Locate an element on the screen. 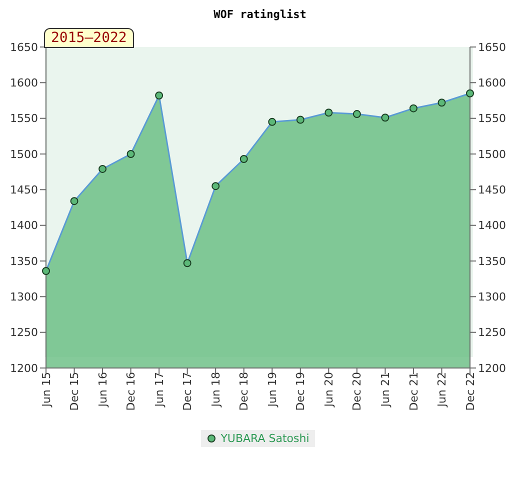 This screenshot has width=520, height=480. x-tick-label: Dec 20 is located at coordinates (357, 391).